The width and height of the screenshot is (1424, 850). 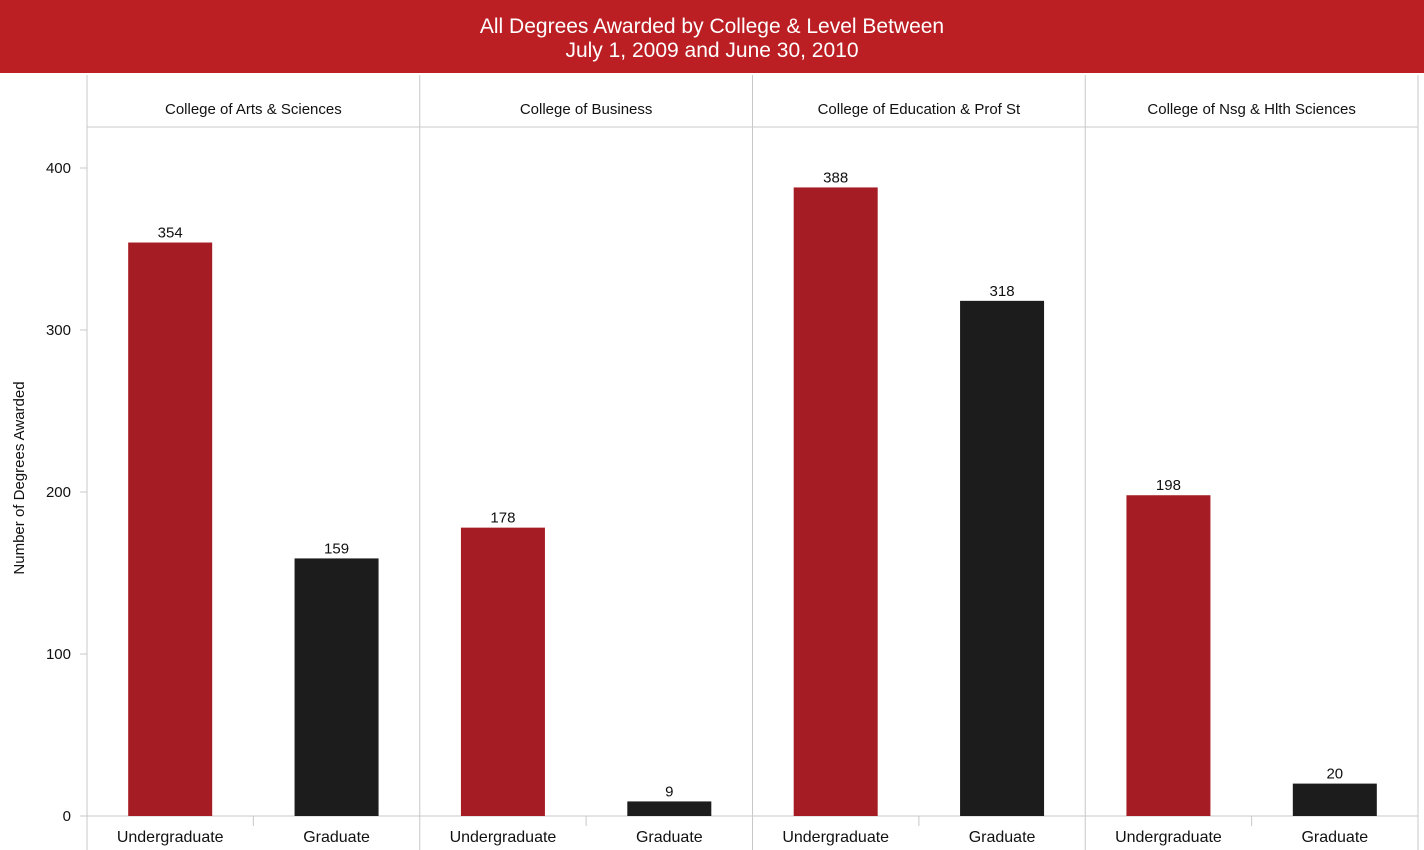 What do you see at coordinates (58, 330) in the screenshot?
I see `y-tick-label: 300` at bounding box center [58, 330].